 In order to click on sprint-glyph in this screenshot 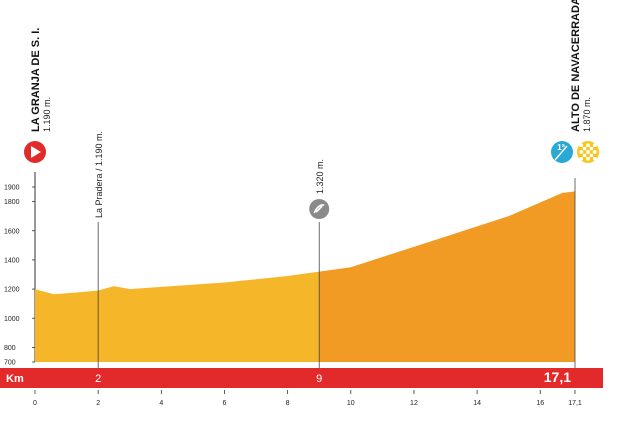, I will do `click(319, 209)`.